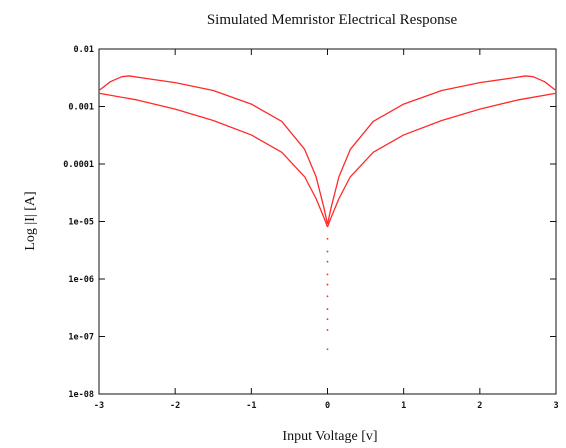 This screenshot has height=448, width=566. What do you see at coordinates (403, 406) in the screenshot?
I see `x-tick-label: 1` at bounding box center [403, 406].